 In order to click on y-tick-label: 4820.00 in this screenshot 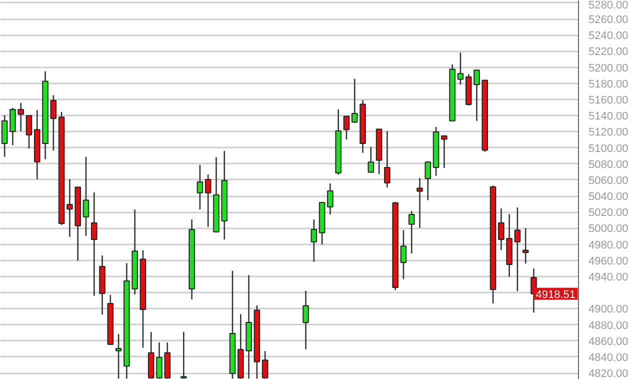, I will do `click(608, 373)`.